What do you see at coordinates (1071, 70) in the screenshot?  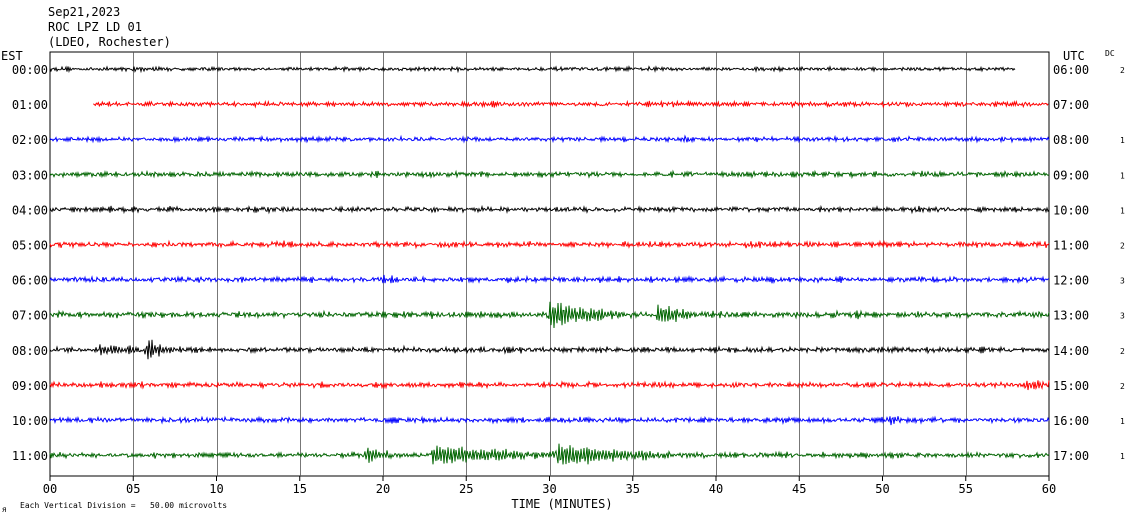 I see `row-label-utc: 06:00` at bounding box center [1071, 70].